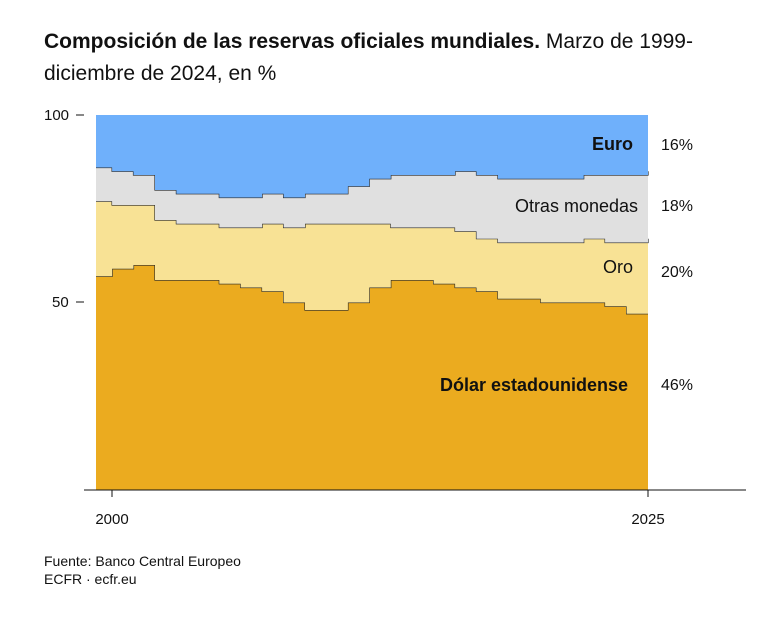 The height and width of the screenshot is (636, 760). Describe the element at coordinates (60, 302) in the screenshot. I see `y-tick-label: 50` at that location.